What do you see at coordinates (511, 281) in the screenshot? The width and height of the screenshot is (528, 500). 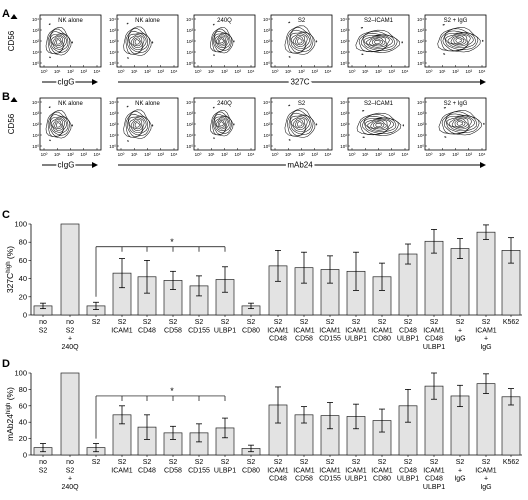 I see `bar-group: K562` at bounding box center [511, 281].